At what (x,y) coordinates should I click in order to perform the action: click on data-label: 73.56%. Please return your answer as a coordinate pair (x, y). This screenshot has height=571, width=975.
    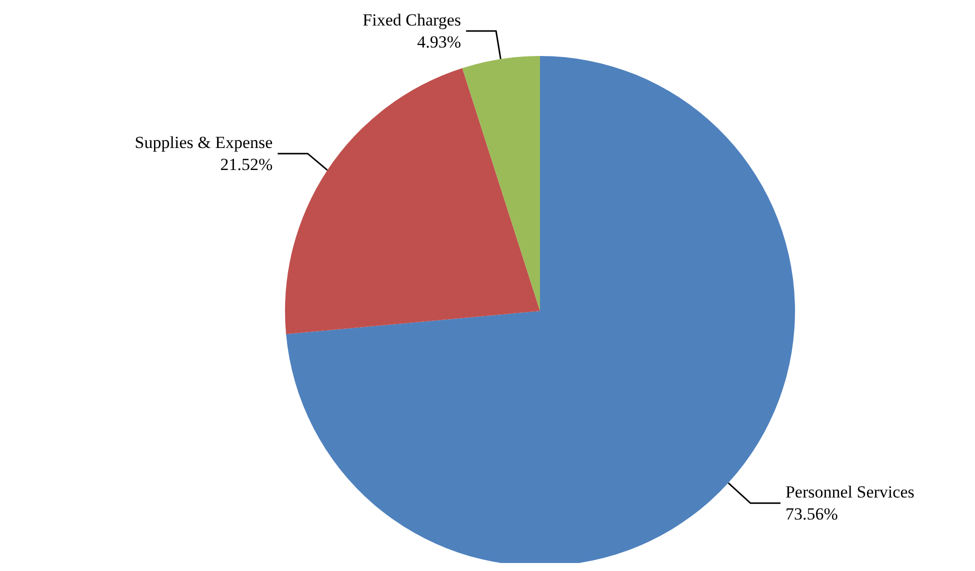
    Looking at the image, I should click on (811, 514).